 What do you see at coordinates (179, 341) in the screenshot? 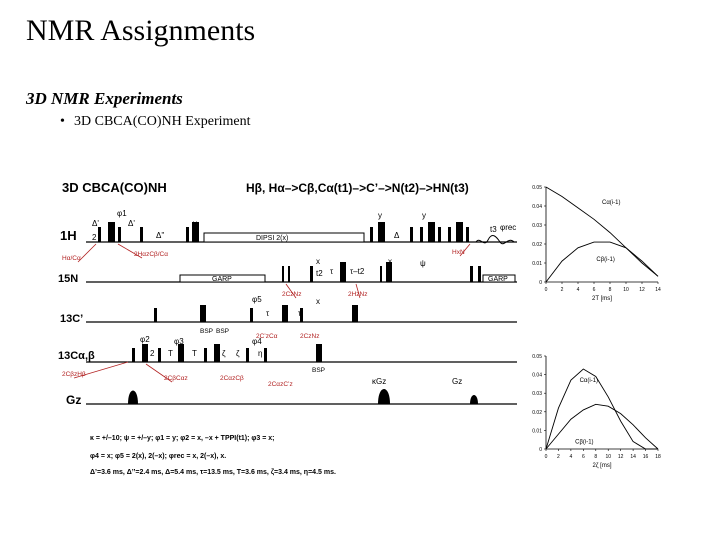
I see `phi3-label: φ3` at bounding box center [179, 341].